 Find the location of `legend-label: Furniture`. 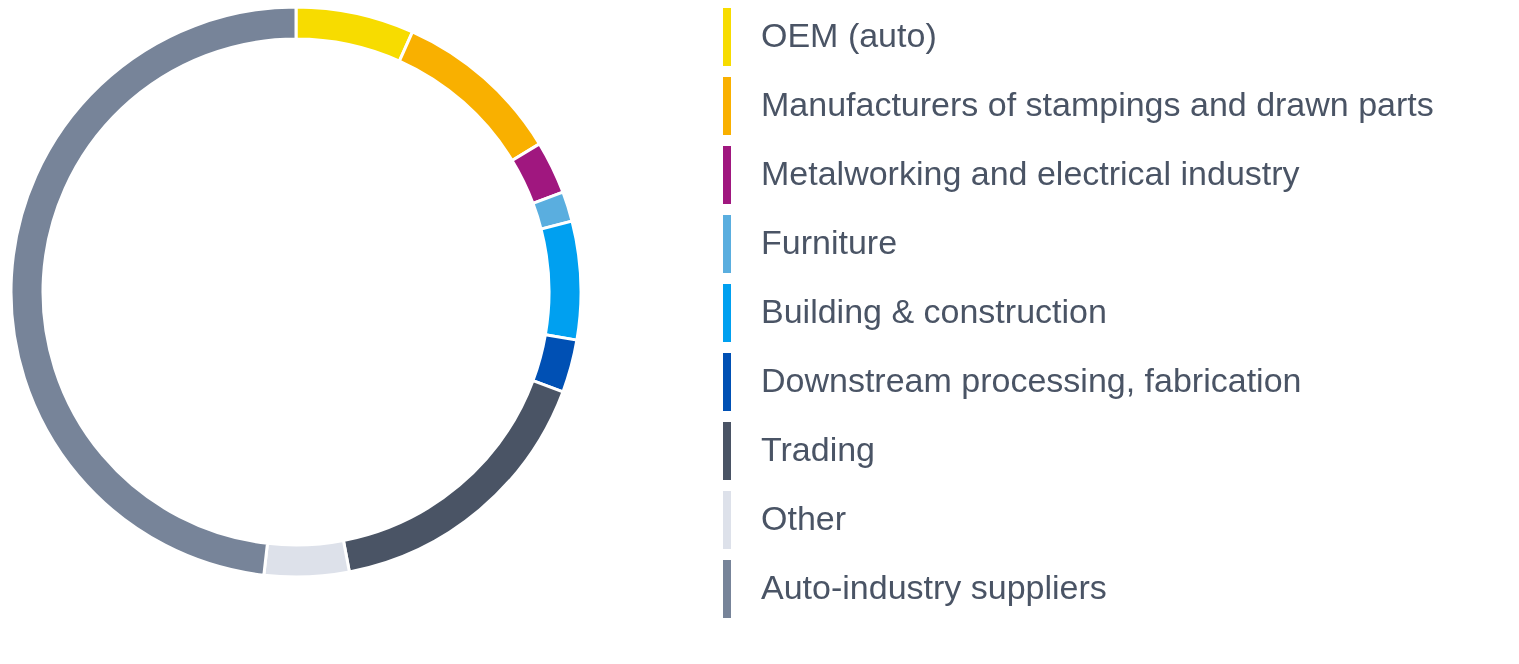

legend-label: Furniture is located at coordinates (829, 242).